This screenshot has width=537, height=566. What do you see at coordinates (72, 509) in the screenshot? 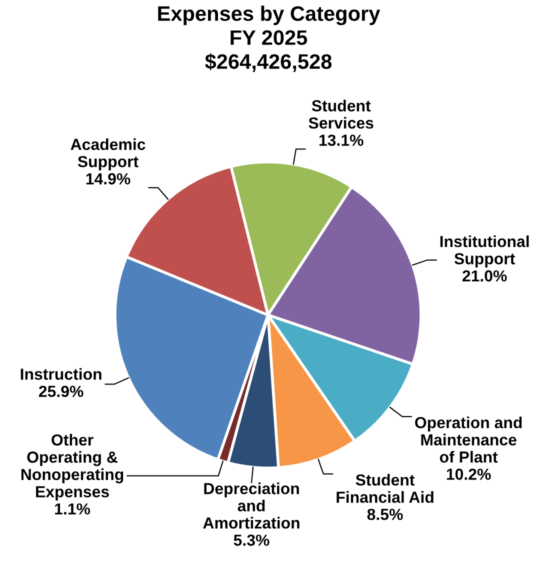
I see `data-label: 1.1%` at bounding box center [72, 509].